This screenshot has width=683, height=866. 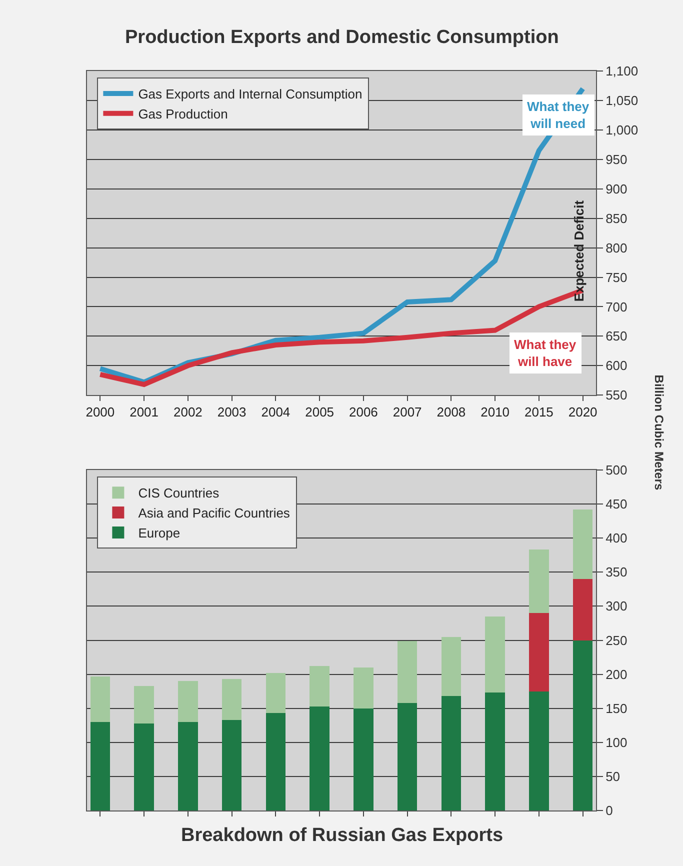 What do you see at coordinates (617, 470) in the screenshot?
I see `y-tick-label: 500` at bounding box center [617, 470].